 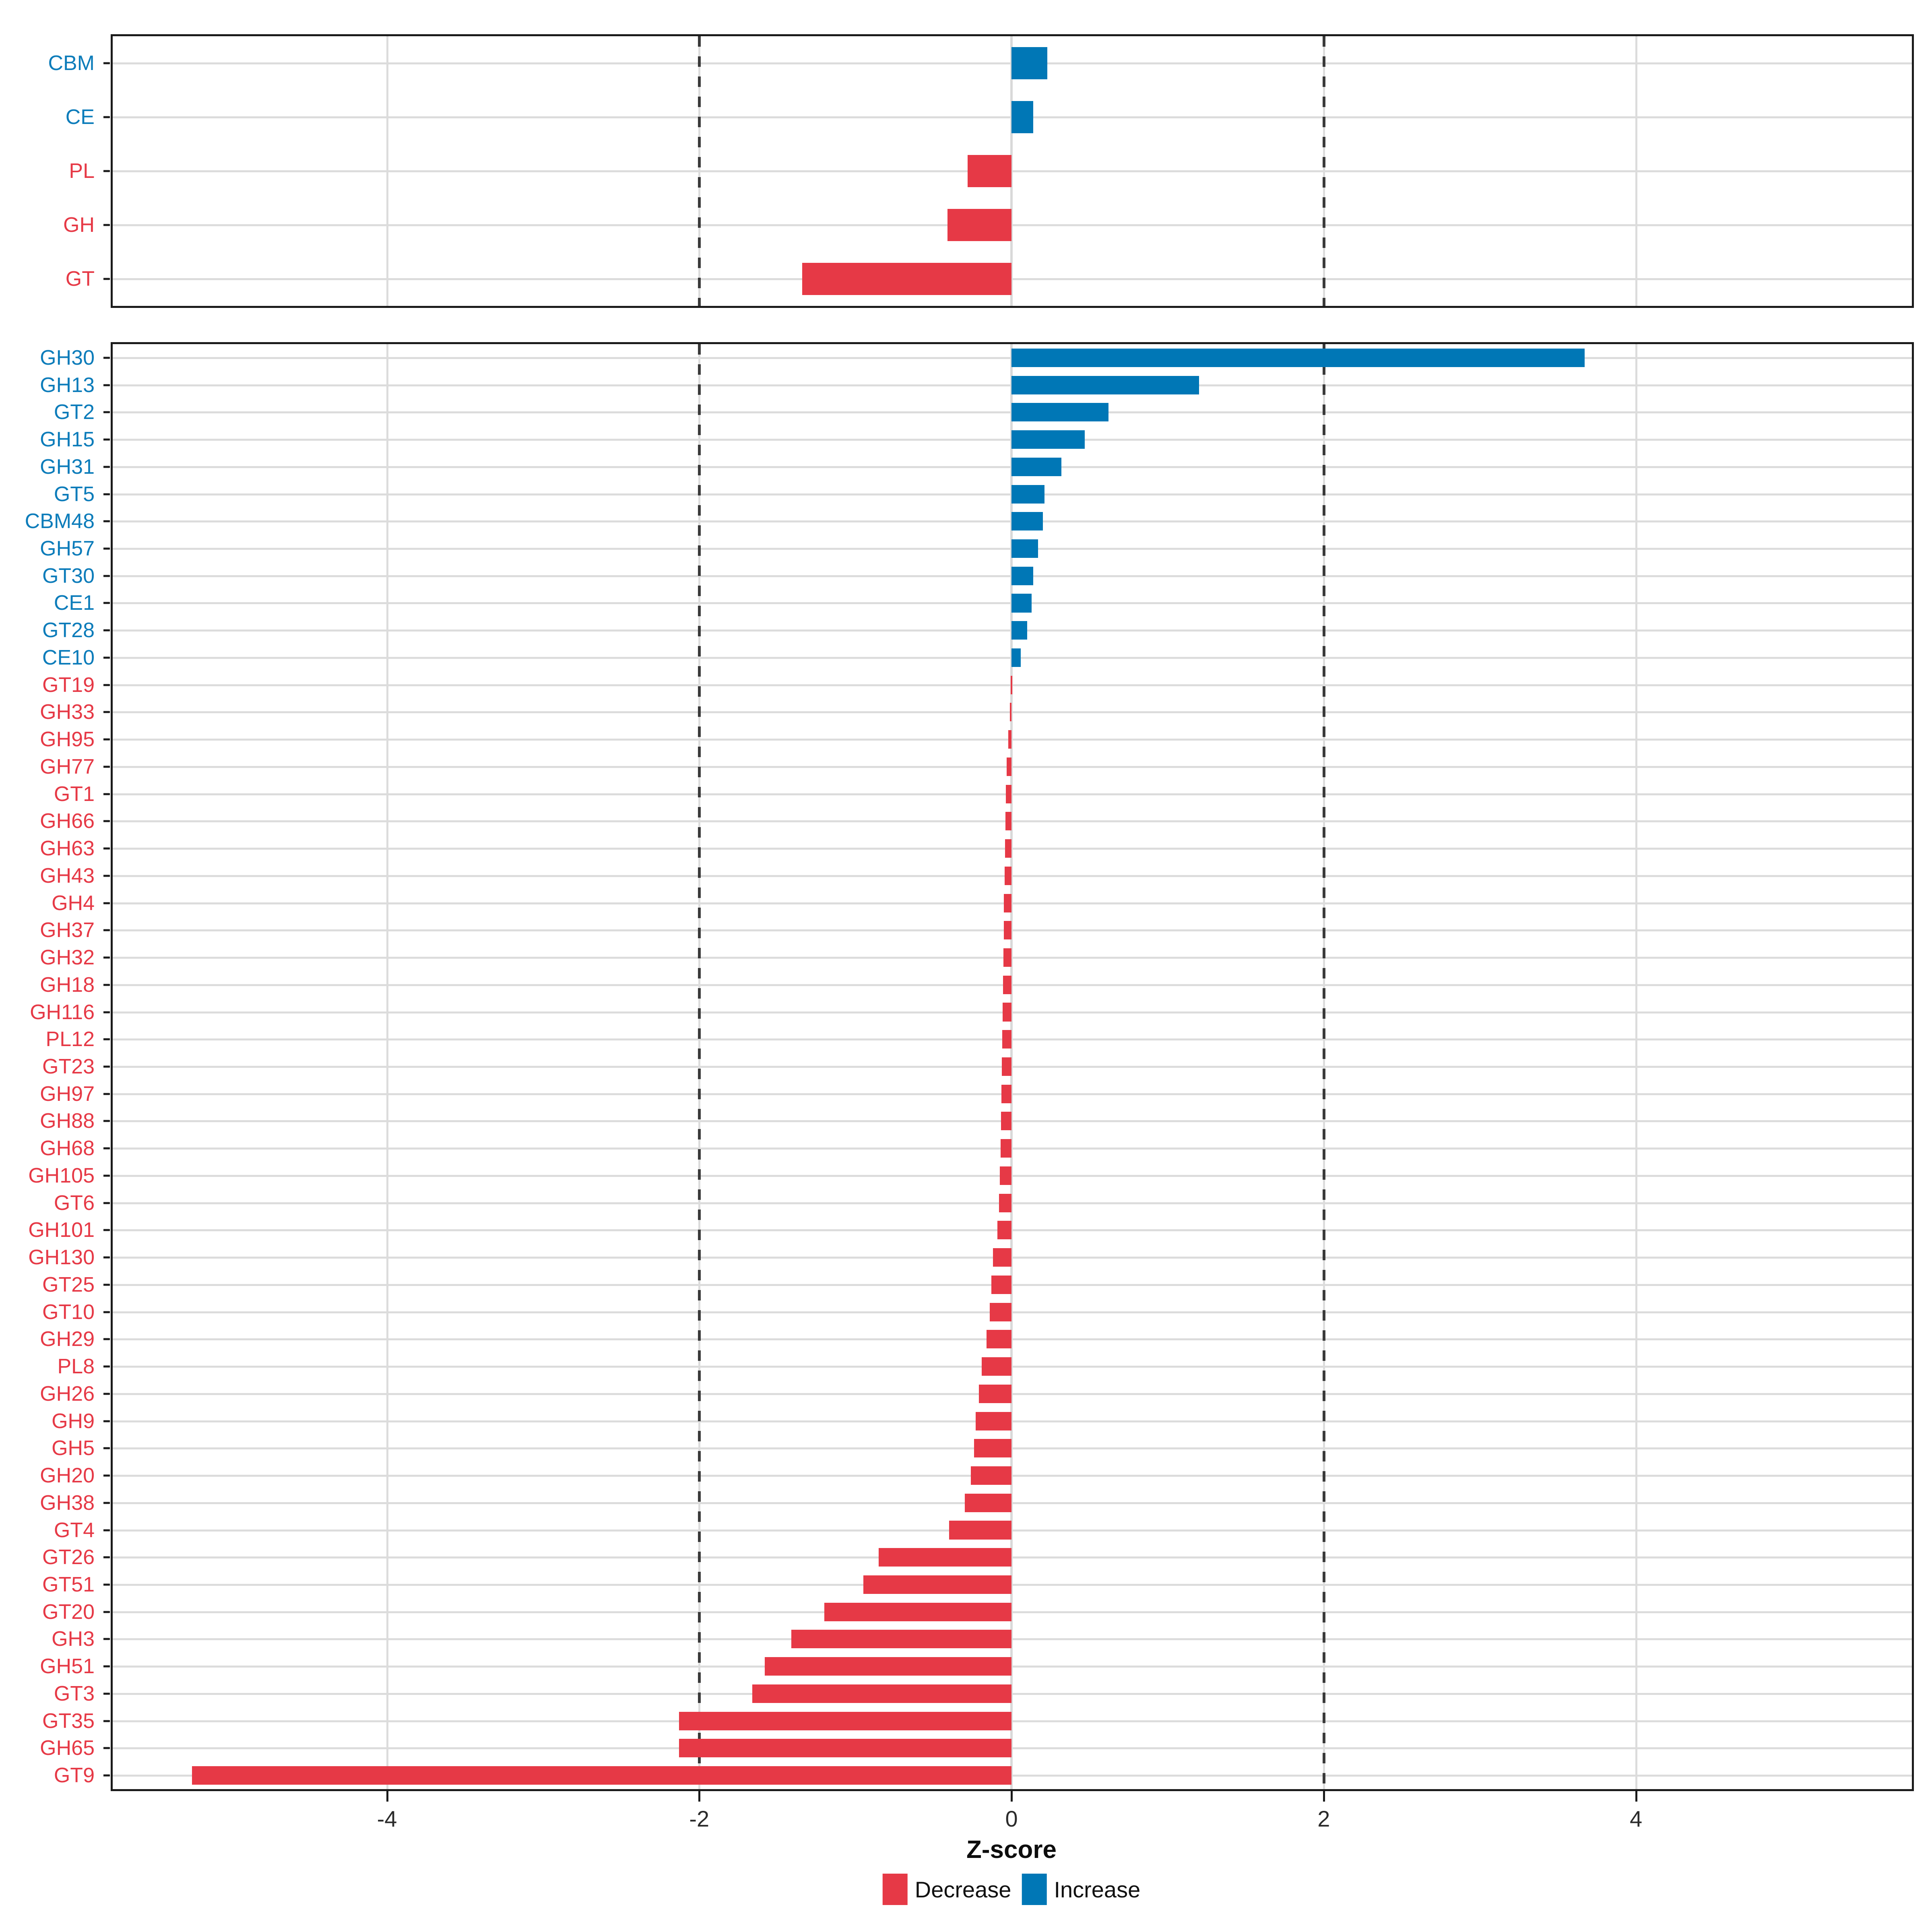 I want to click on bar-GT1, so click(x=1009, y=793).